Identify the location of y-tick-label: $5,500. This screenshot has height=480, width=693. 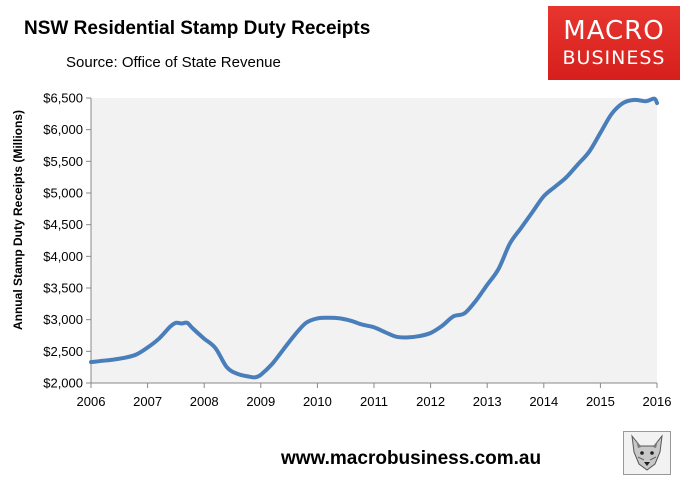
(63, 161).